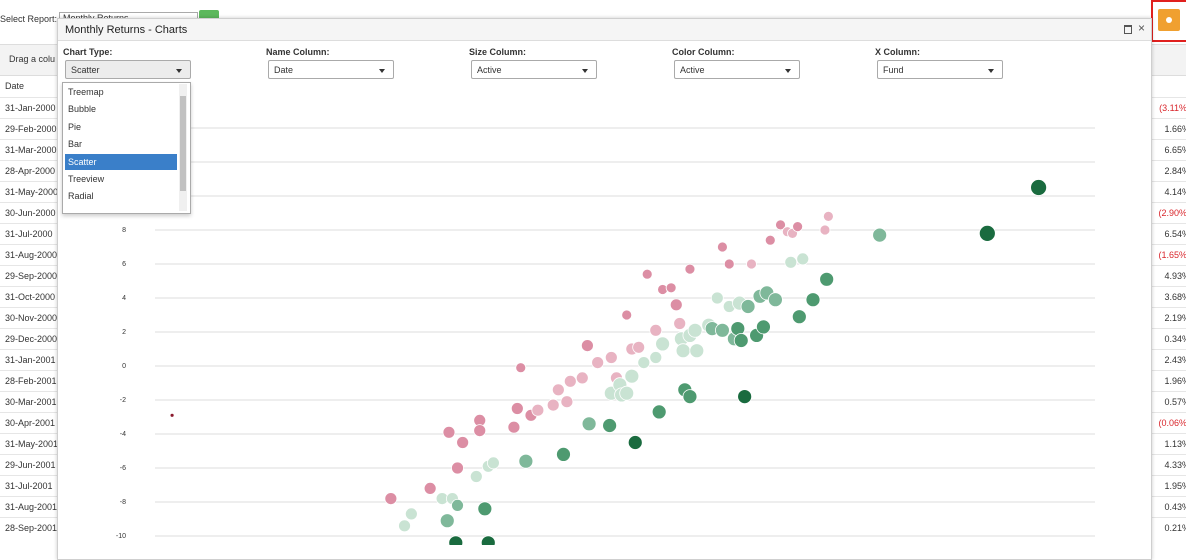  Describe the element at coordinates (1172, 255) in the screenshot. I see `return-cell: (1.65%)` at that location.